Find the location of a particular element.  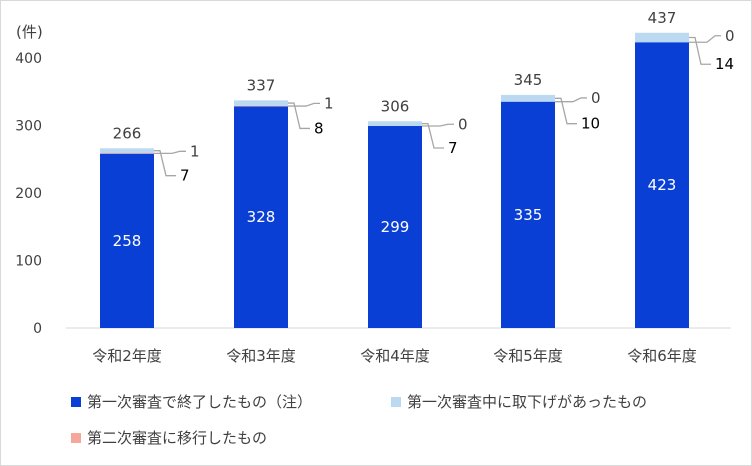

data-label-total: 266 is located at coordinates (127, 133).